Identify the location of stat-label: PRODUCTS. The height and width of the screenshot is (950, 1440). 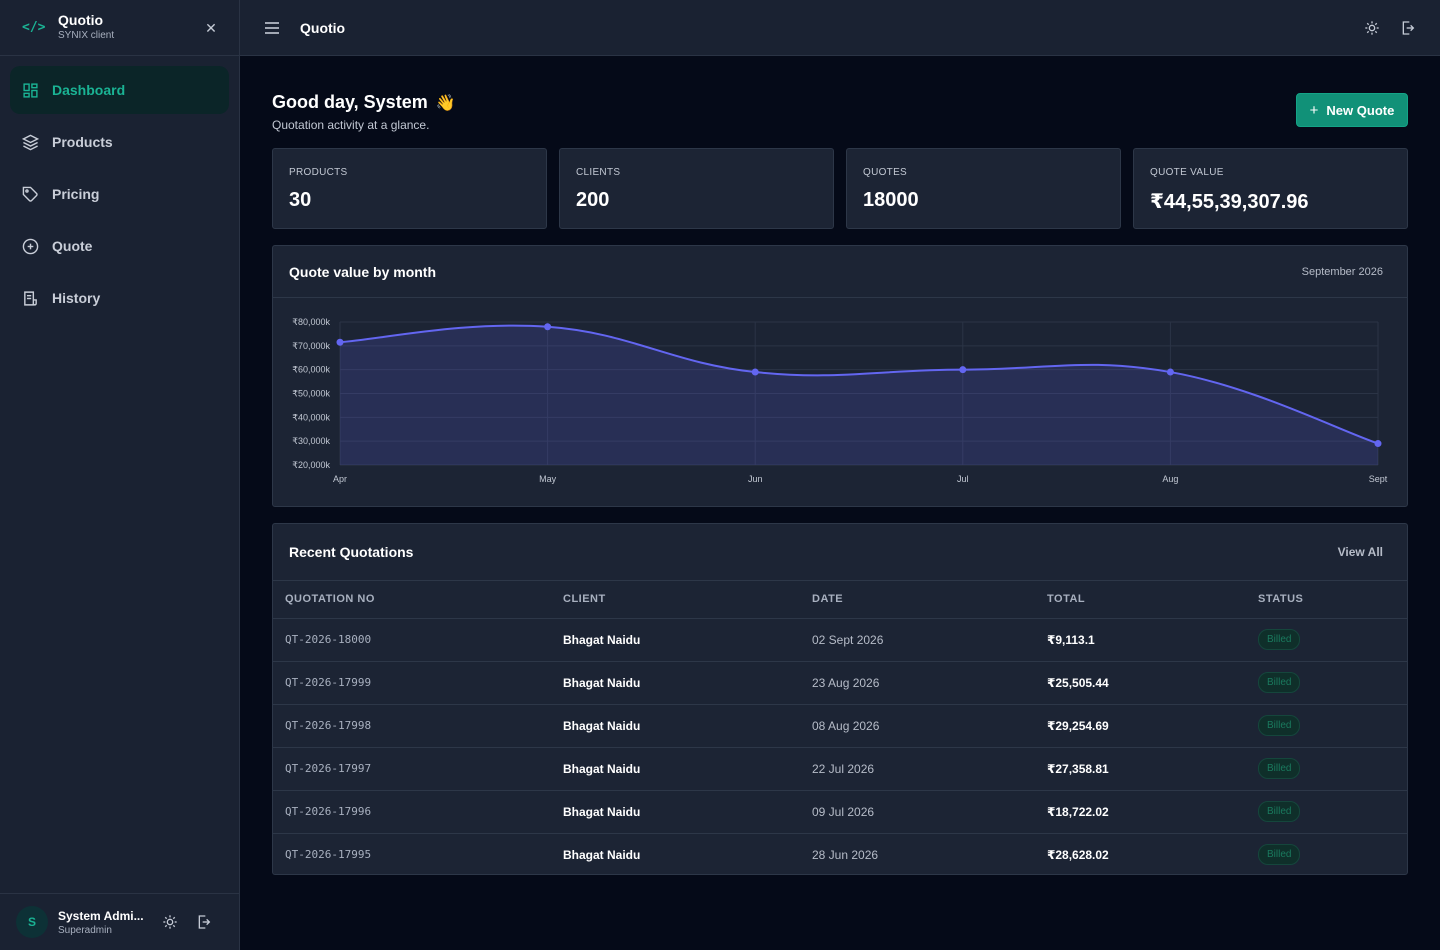
(318, 172).